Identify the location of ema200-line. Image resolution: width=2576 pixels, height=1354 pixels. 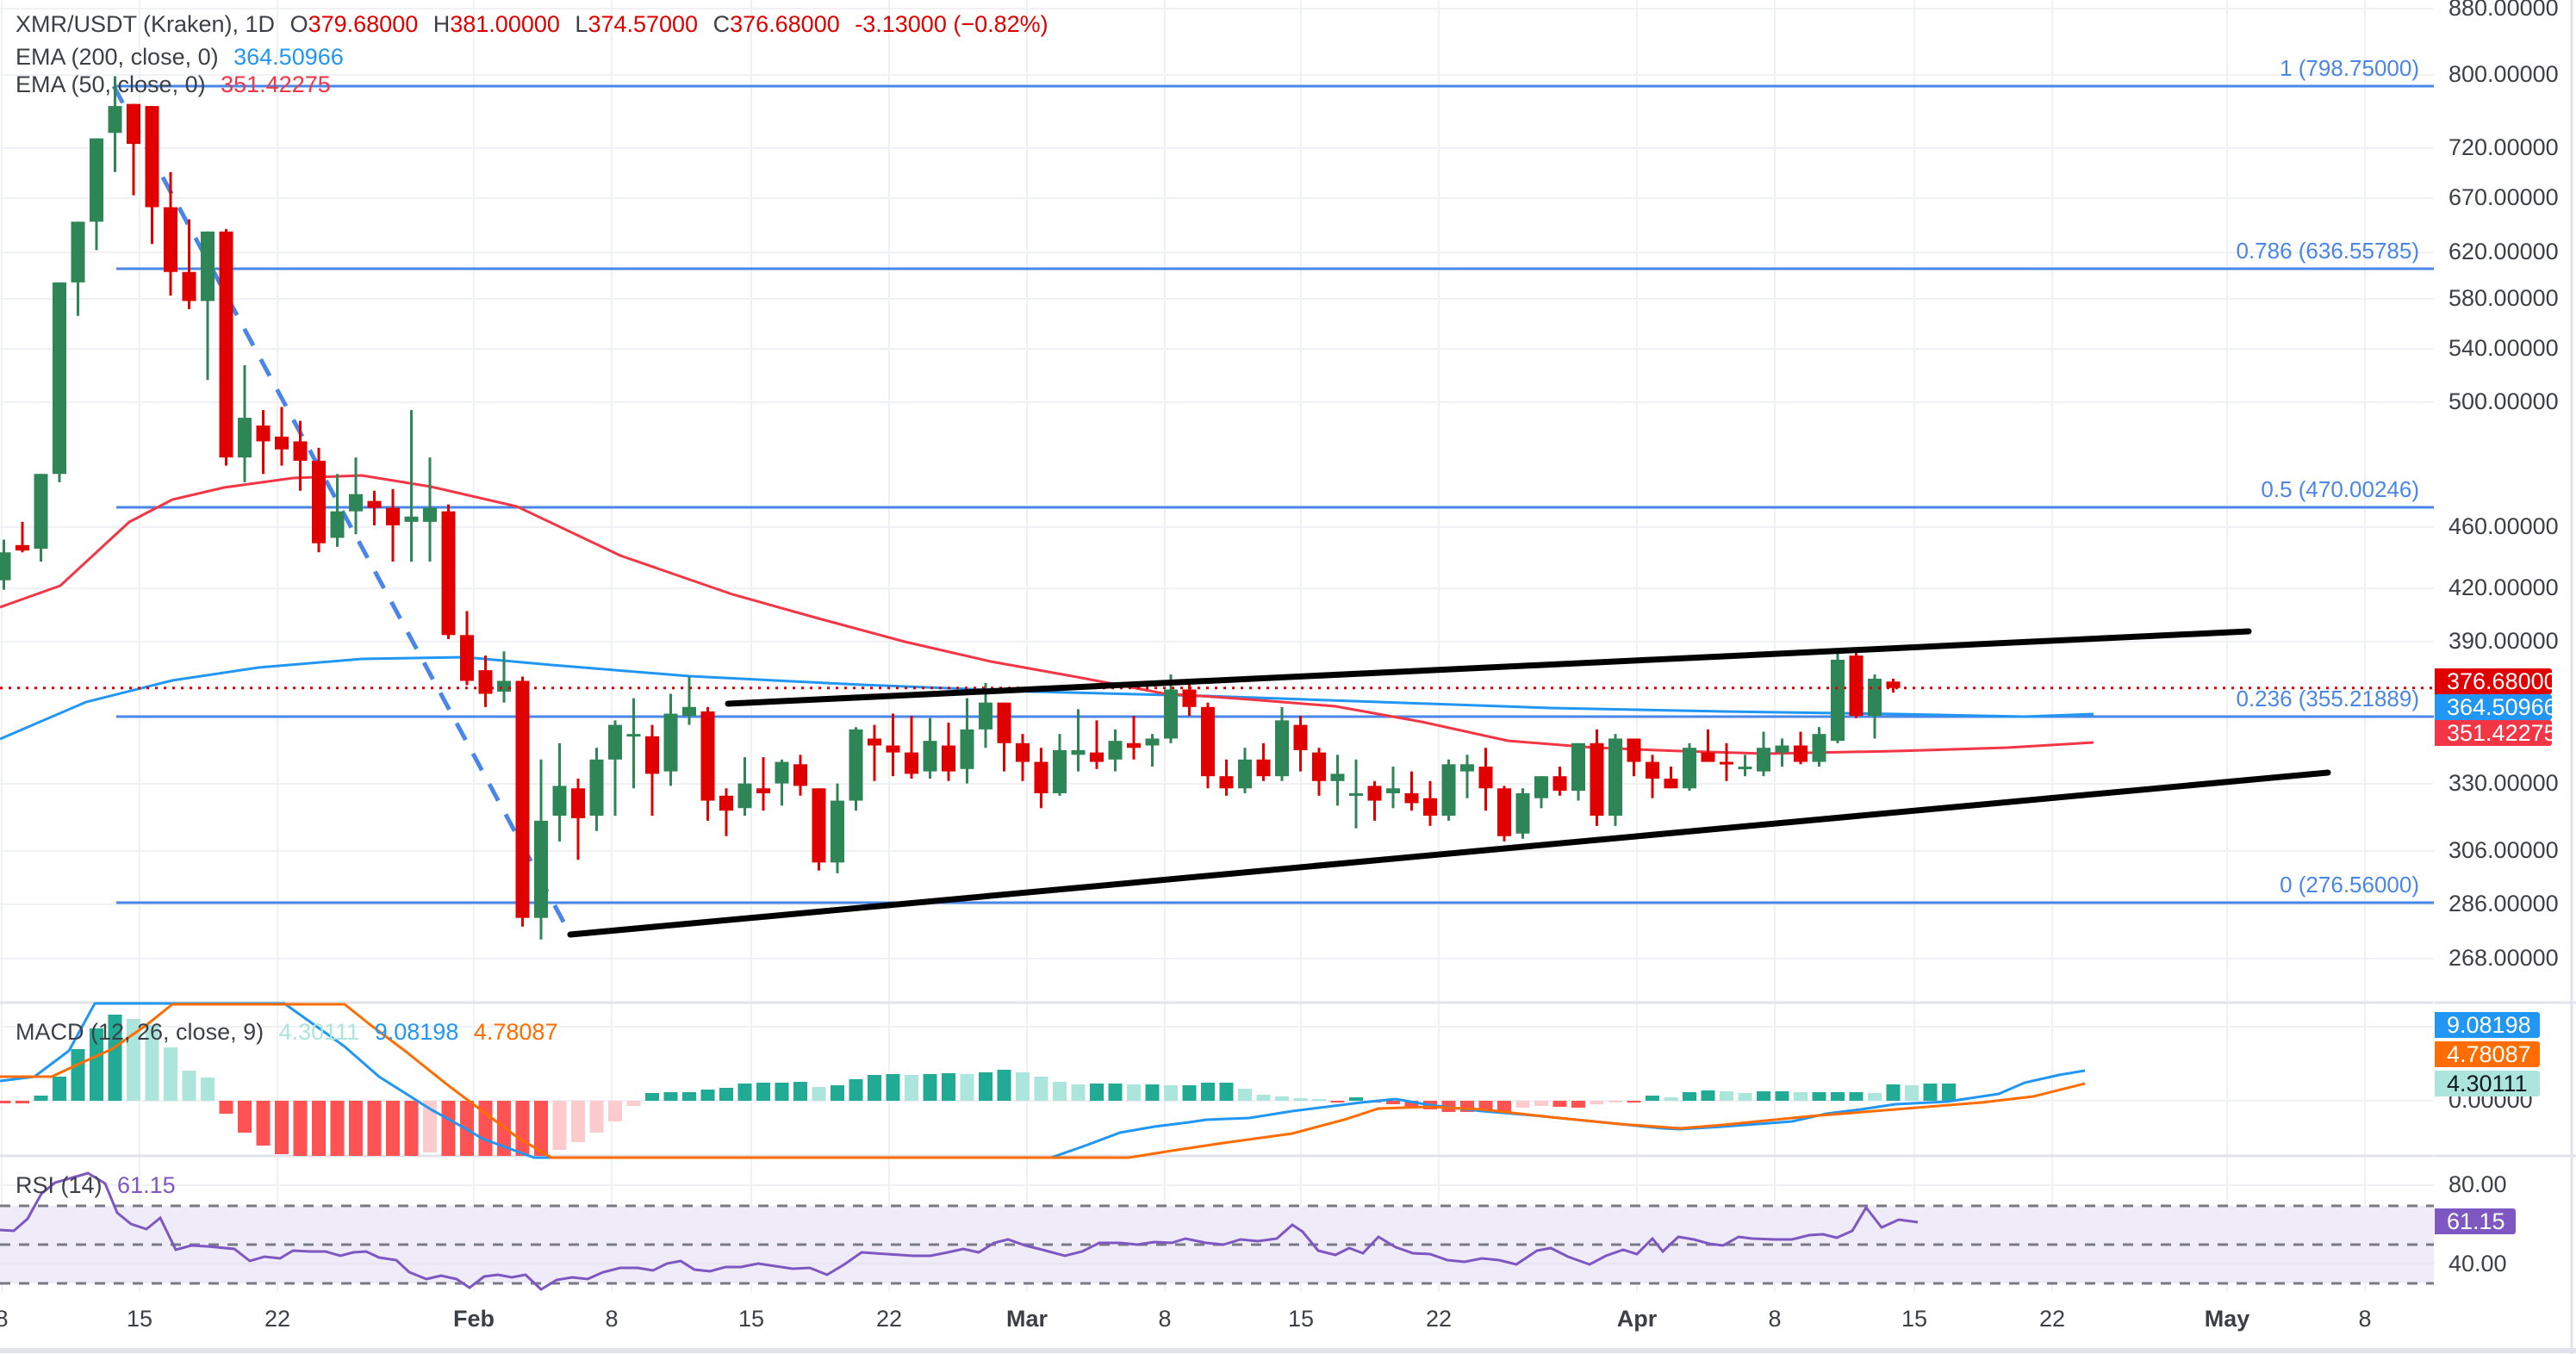
(1047, 698).